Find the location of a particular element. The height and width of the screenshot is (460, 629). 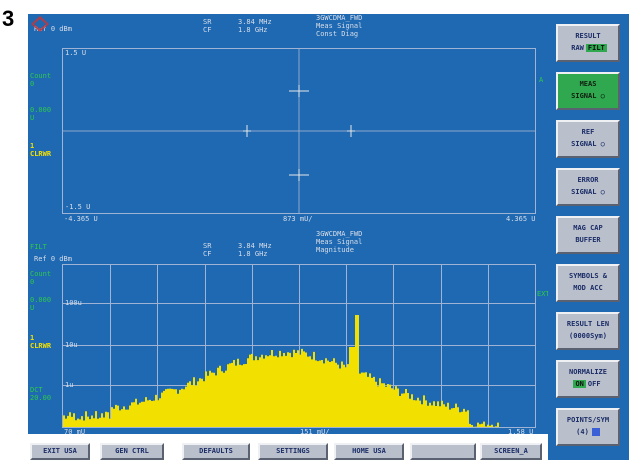

lower-trace-number: 1 is located at coordinates (32, 338).